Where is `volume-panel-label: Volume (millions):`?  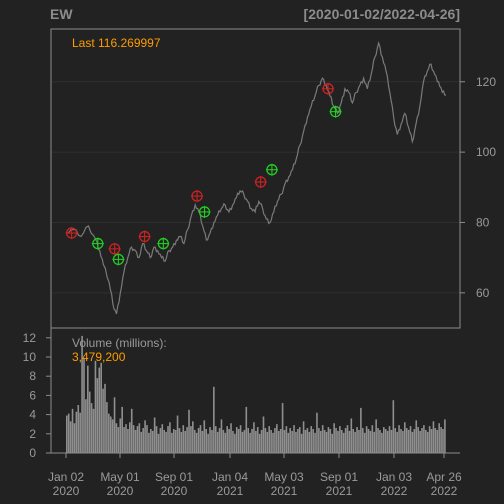
volume-panel-label: Volume (millions): is located at coordinates (119, 343).